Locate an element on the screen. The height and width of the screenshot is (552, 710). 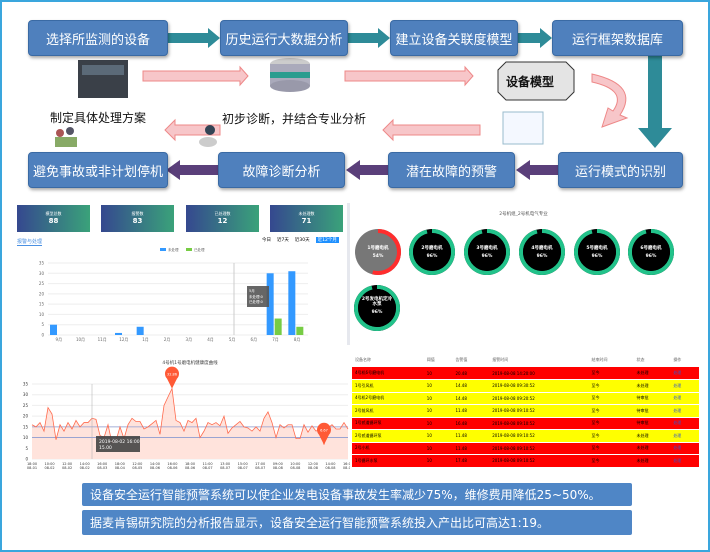
table-cell: 4号机6号磨电机 is located at coordinates (370, 372).